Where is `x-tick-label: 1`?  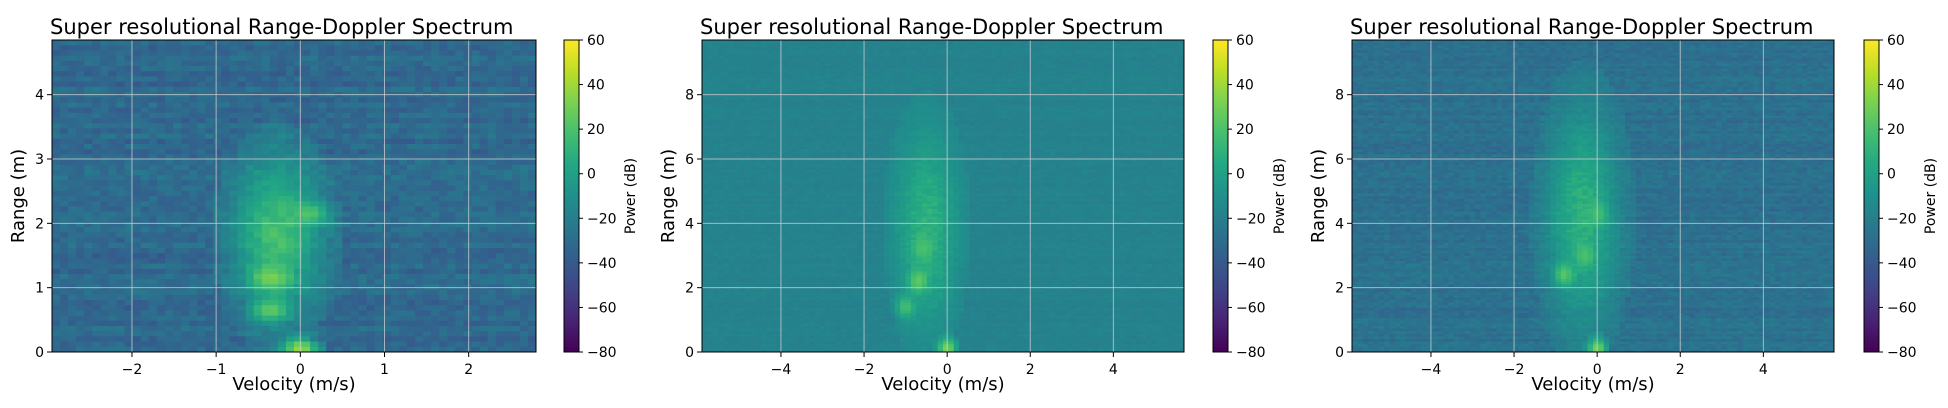 x-tick-label: 1 is located at coordinates (384, 370).